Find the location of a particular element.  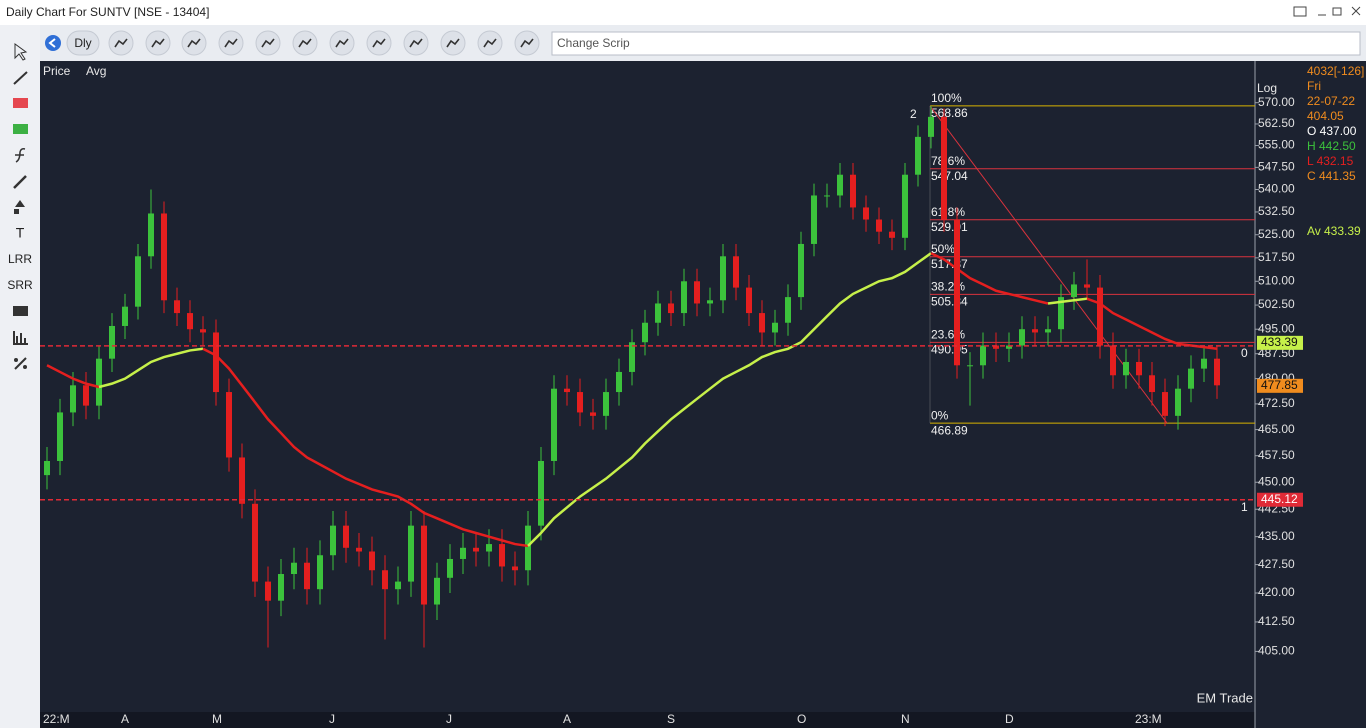

x-tick-label: M is located at coordinates (217, 719).